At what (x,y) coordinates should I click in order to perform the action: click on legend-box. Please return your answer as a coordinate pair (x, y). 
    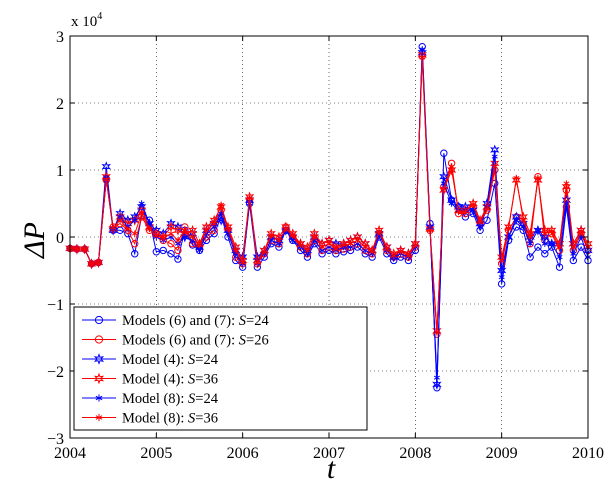
    Looking at the image, I should click on (220, 368).